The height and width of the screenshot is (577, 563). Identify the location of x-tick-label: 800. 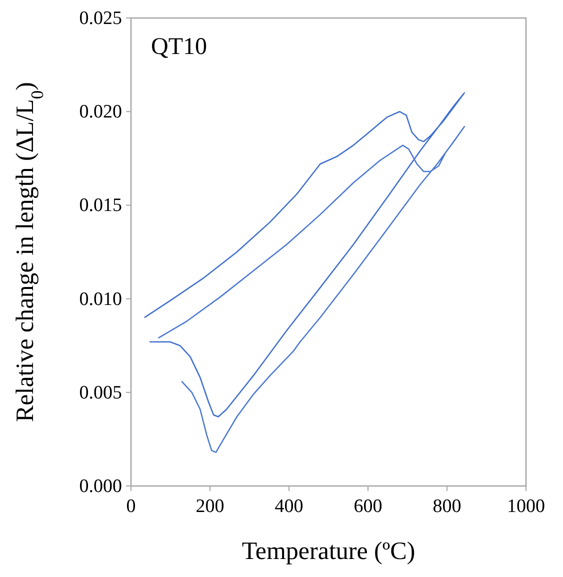
(447, 506).